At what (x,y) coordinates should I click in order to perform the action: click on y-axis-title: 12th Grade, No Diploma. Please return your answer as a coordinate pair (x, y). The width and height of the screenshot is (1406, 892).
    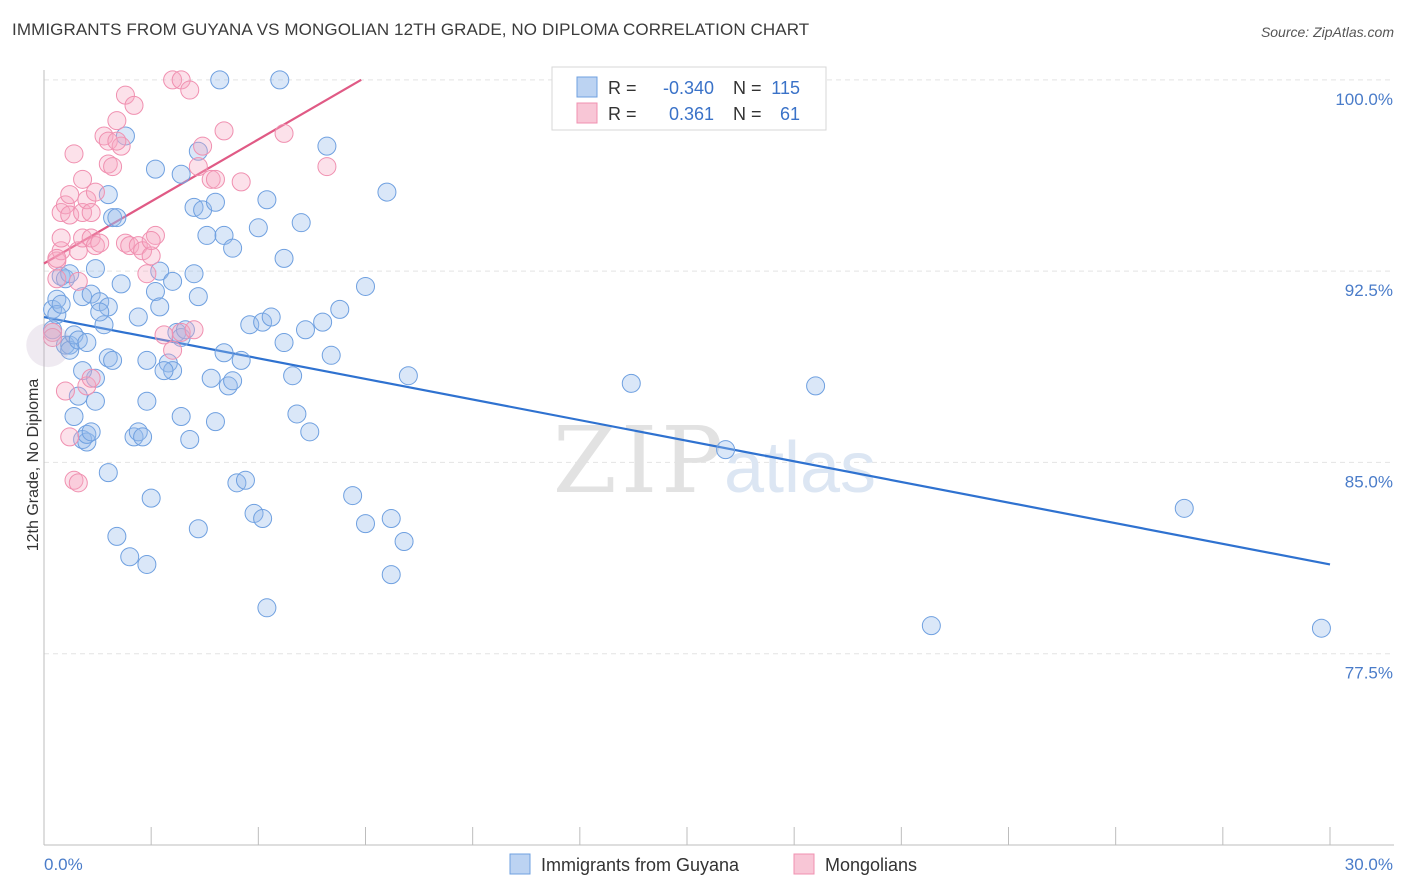
    Looking at the image, I should click on (33, 465).